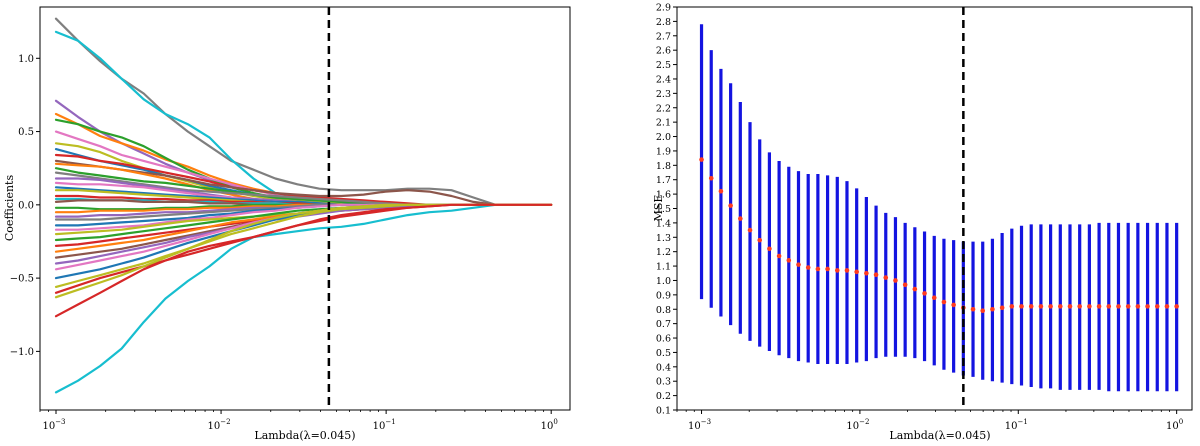 The image size is (1200, 446). Describe the element at coordinates (663, 324) in the screenshot. I see `y-tick-label: 0.7` at that location.